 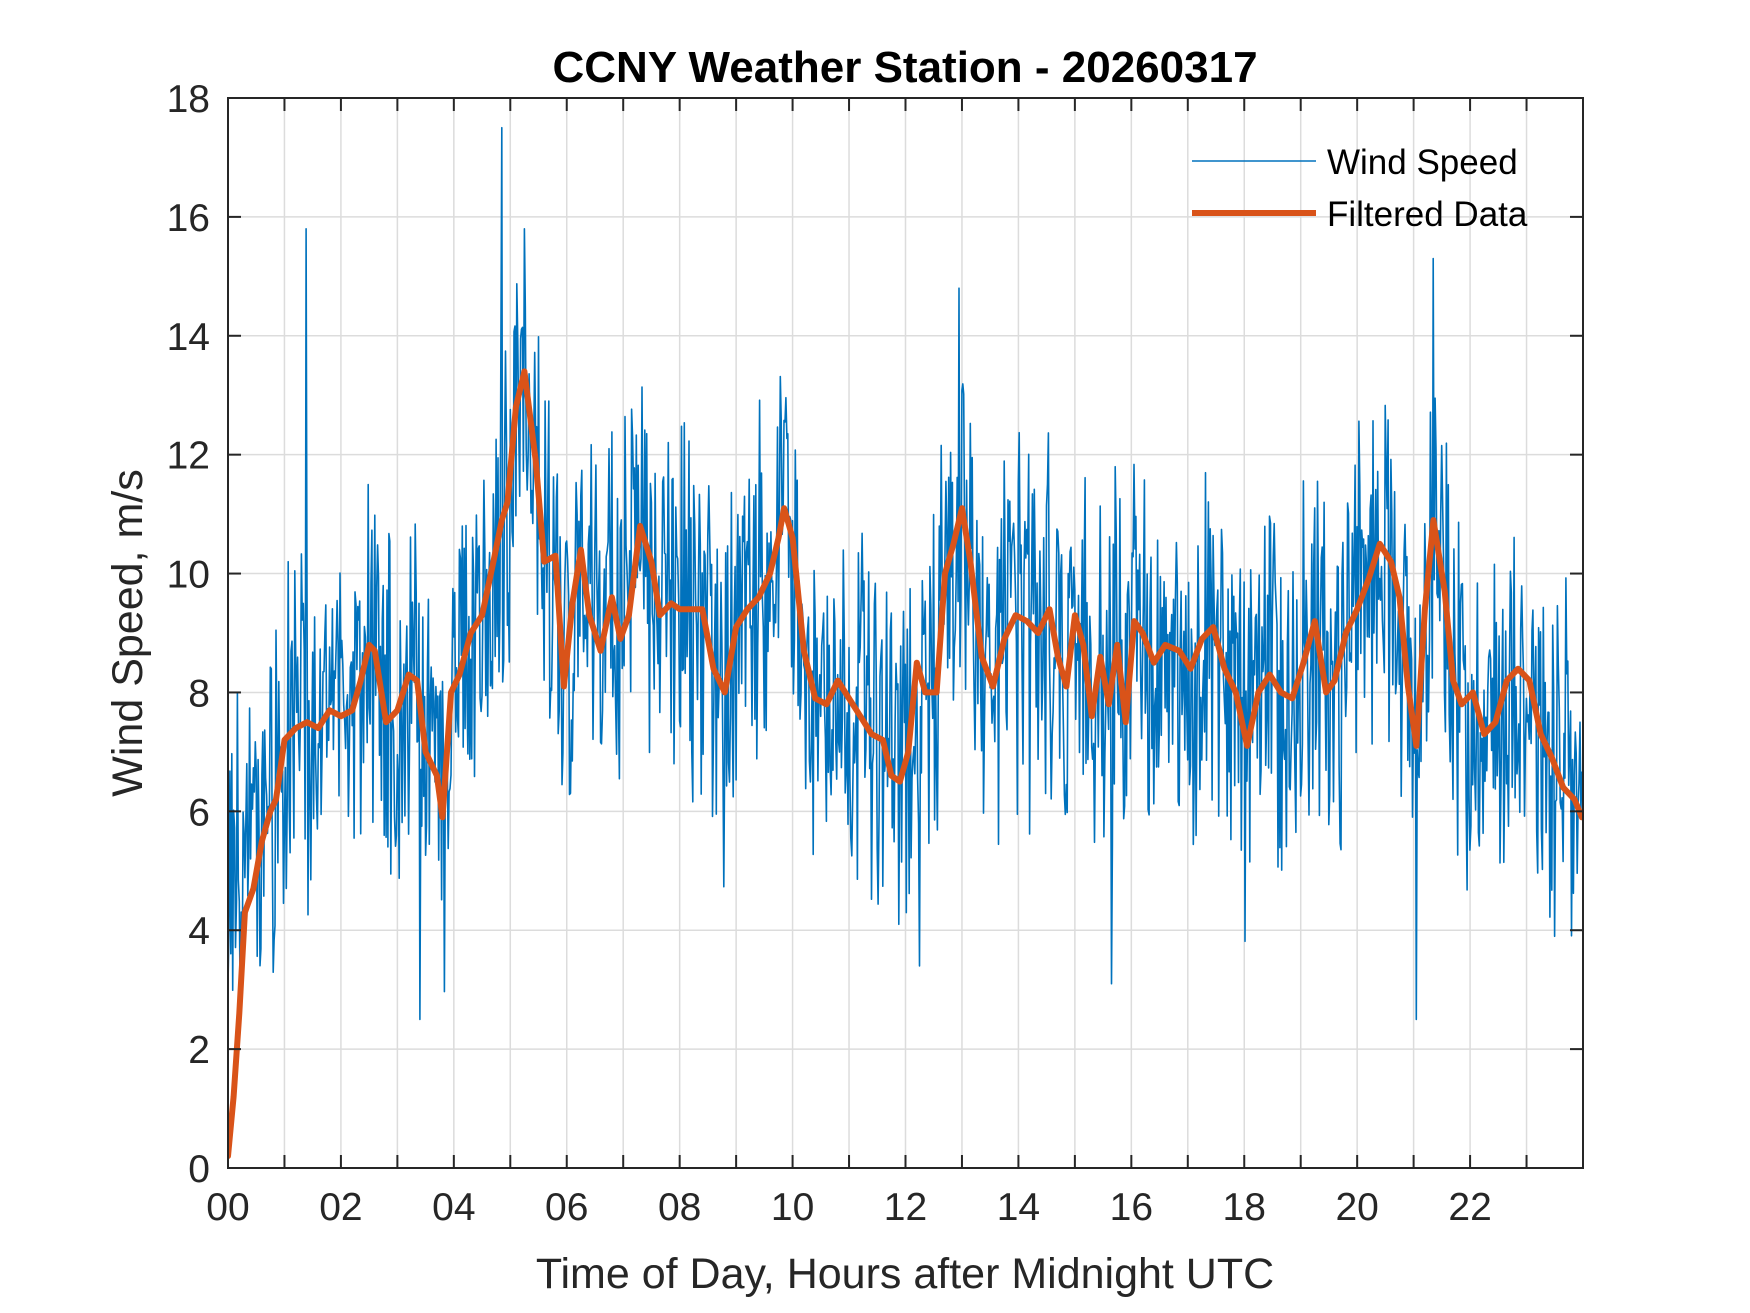 What do you see at coordinates (199, 931) in the screenshot?
I see `y-tick-label: 4` at bounding box center [199, 931].